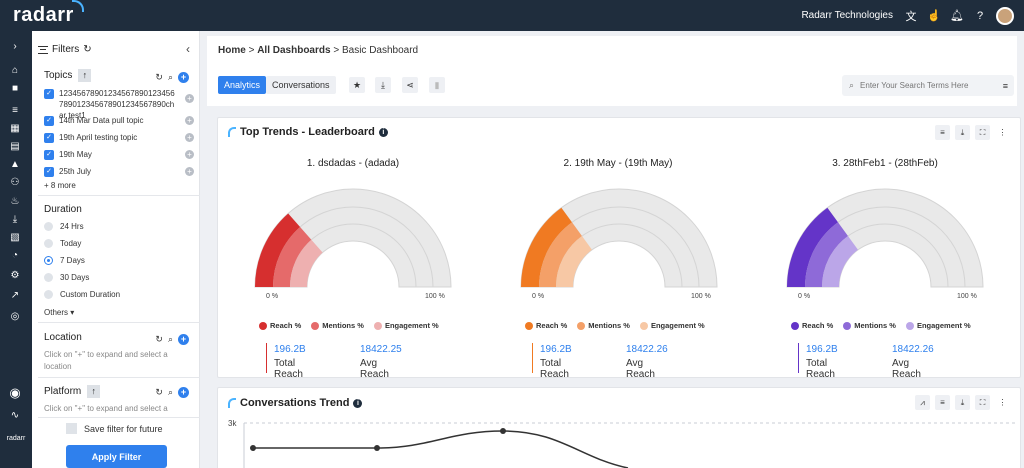 Image resolution: width=1024 pixels, height=468 pixels. Describe the element at coordinates (381, 349) in the screenshot. I see `avg-reach-value: 18422.25` at that location.